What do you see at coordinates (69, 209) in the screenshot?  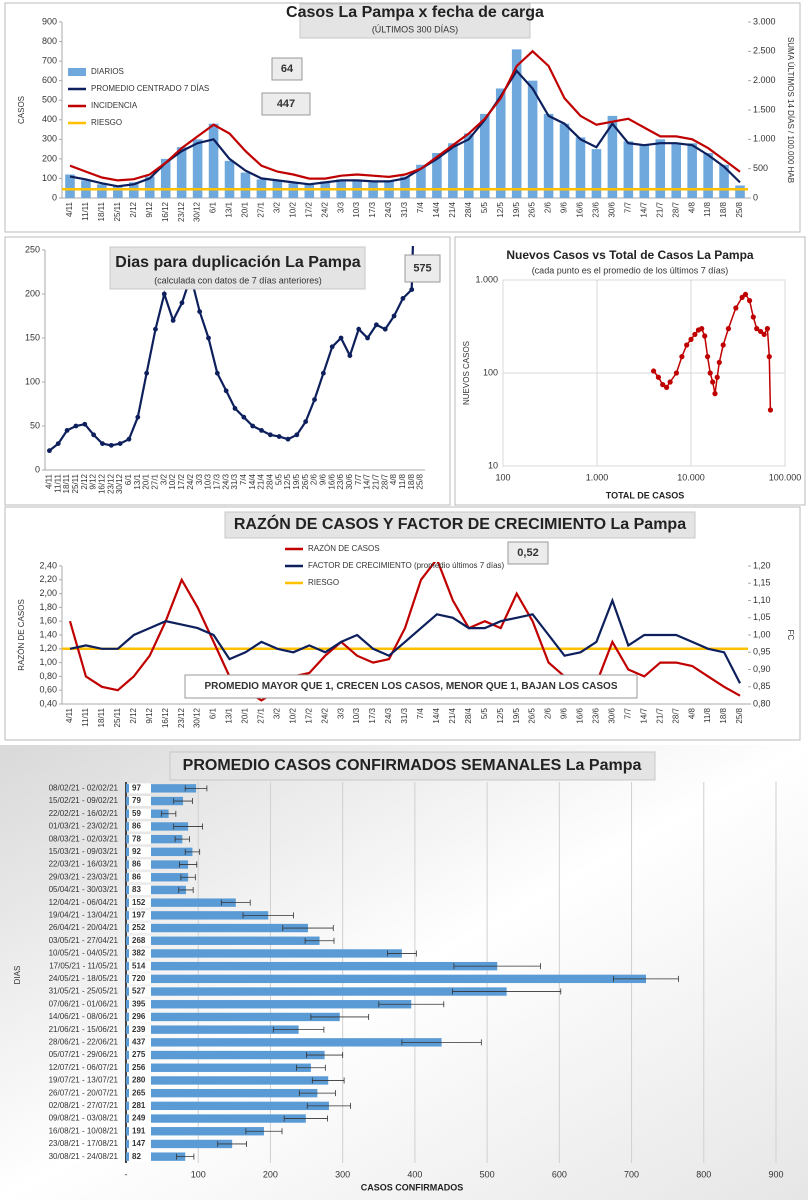 I see `x-tick-label: 4/11` at bounding box center [69, 209].